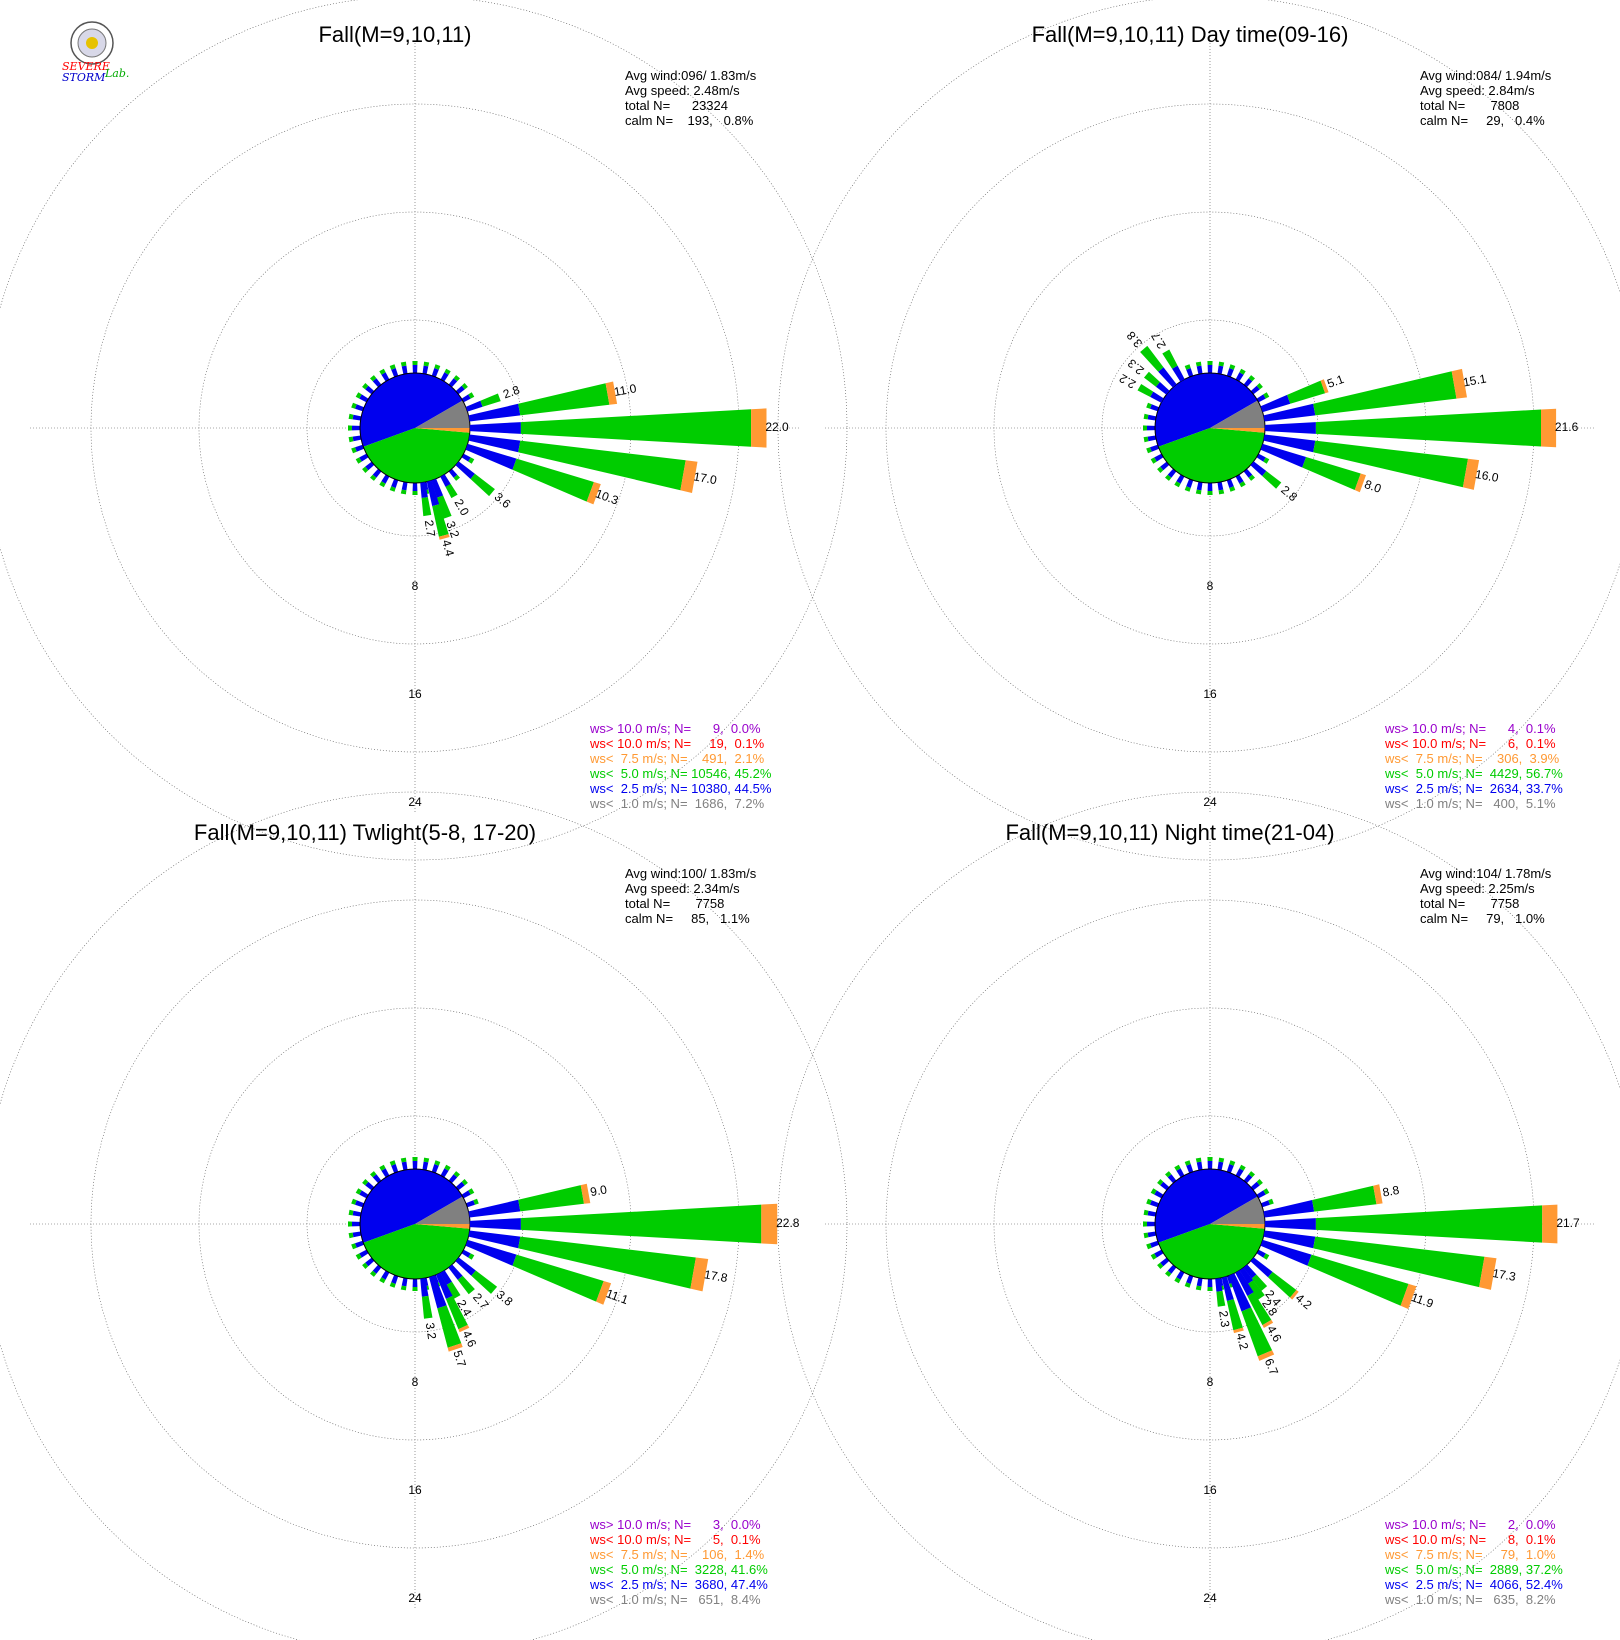 The width and height of the screenshot is (1620, 1640). Describe the element at coordinates (1238, 430) in the screenshot. I see `hub-sector-orange` at that location.